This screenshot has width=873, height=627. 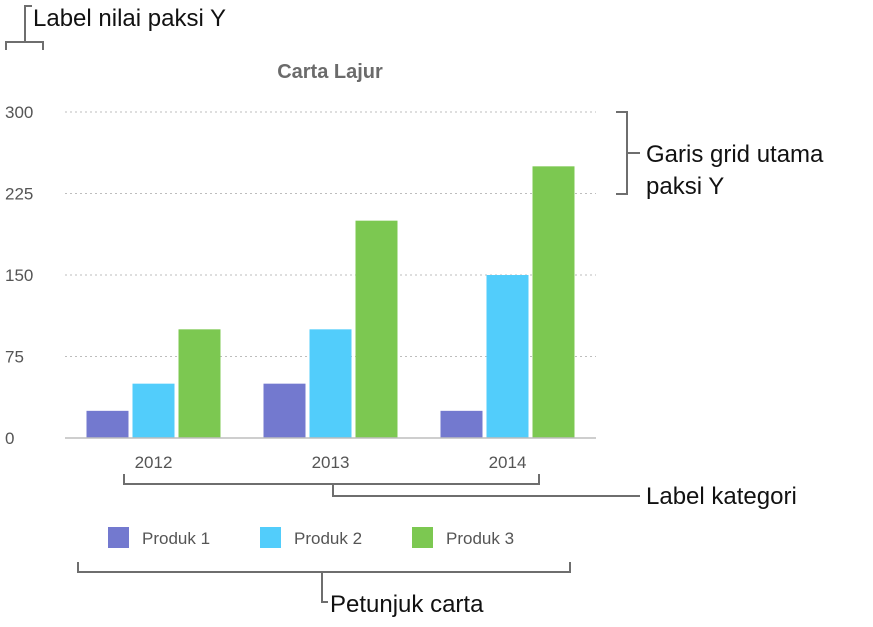 What do you see at coordinates (480, 538) in the screenshot?
I see `legend-entry-label: Produk 3` at bounding box center [480, 538].